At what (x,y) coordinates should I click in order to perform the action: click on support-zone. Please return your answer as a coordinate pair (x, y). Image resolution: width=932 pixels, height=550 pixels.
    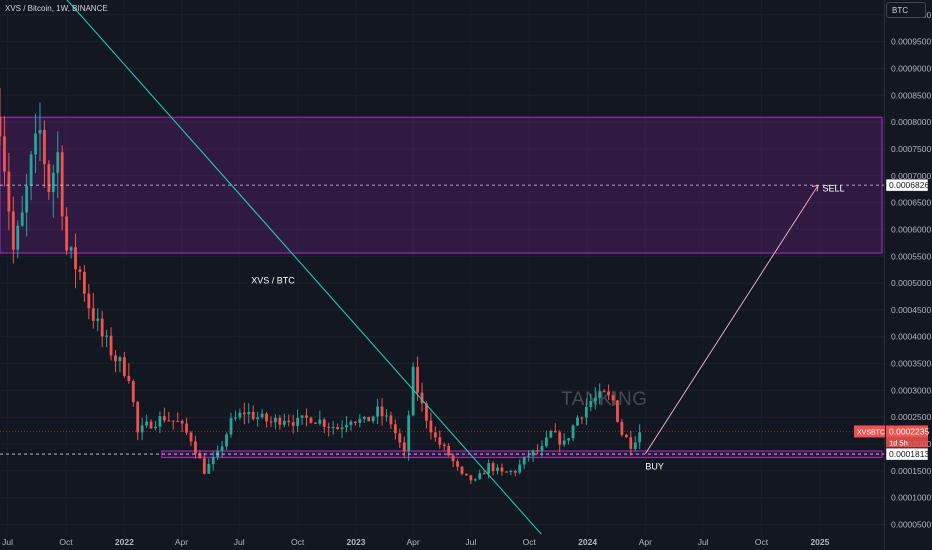
    Looking at the image, I should click on (522, 454).